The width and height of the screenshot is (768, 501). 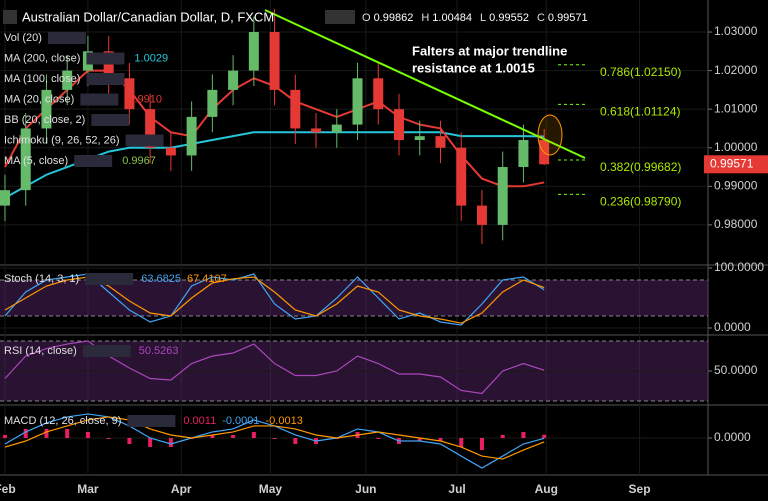 What do you see at coordinates (41, 279) in the screenshot?
I see `panel-title: Stoch (14, 3, 1)` at bounding box center [41, 279].